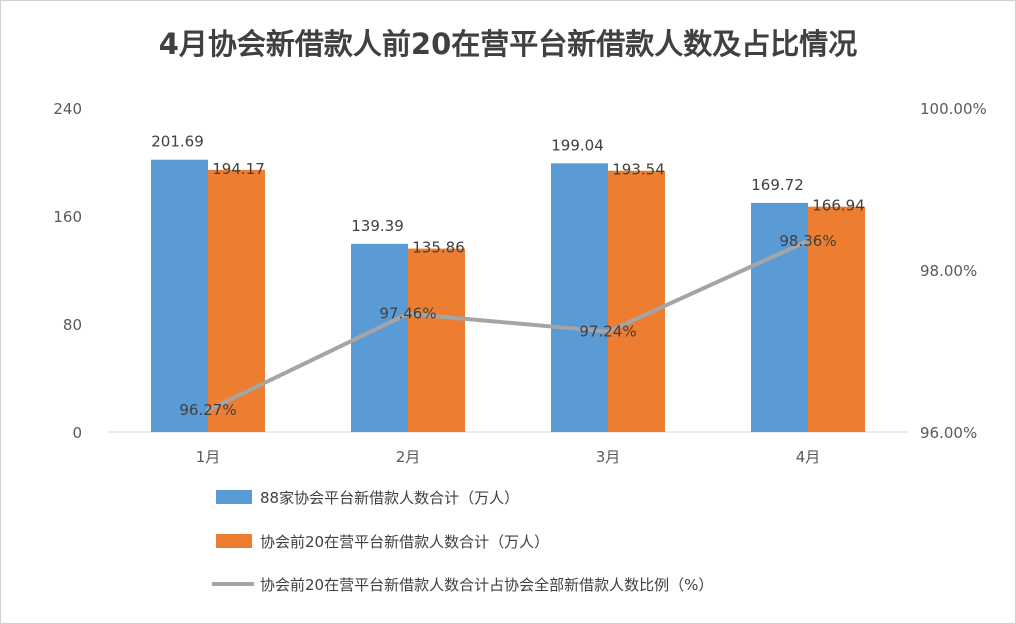  Describe the element at coordinates (838, 206) in the screenshot. I see `bar-data-label: 166.94` at that location.